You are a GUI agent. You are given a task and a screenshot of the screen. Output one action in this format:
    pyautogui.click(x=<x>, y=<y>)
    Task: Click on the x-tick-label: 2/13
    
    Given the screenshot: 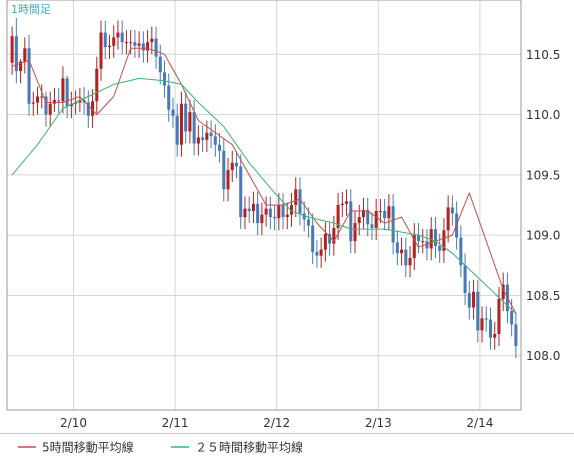 What is the action you would take?
    pyautogui.click(x=378, y=423)
    